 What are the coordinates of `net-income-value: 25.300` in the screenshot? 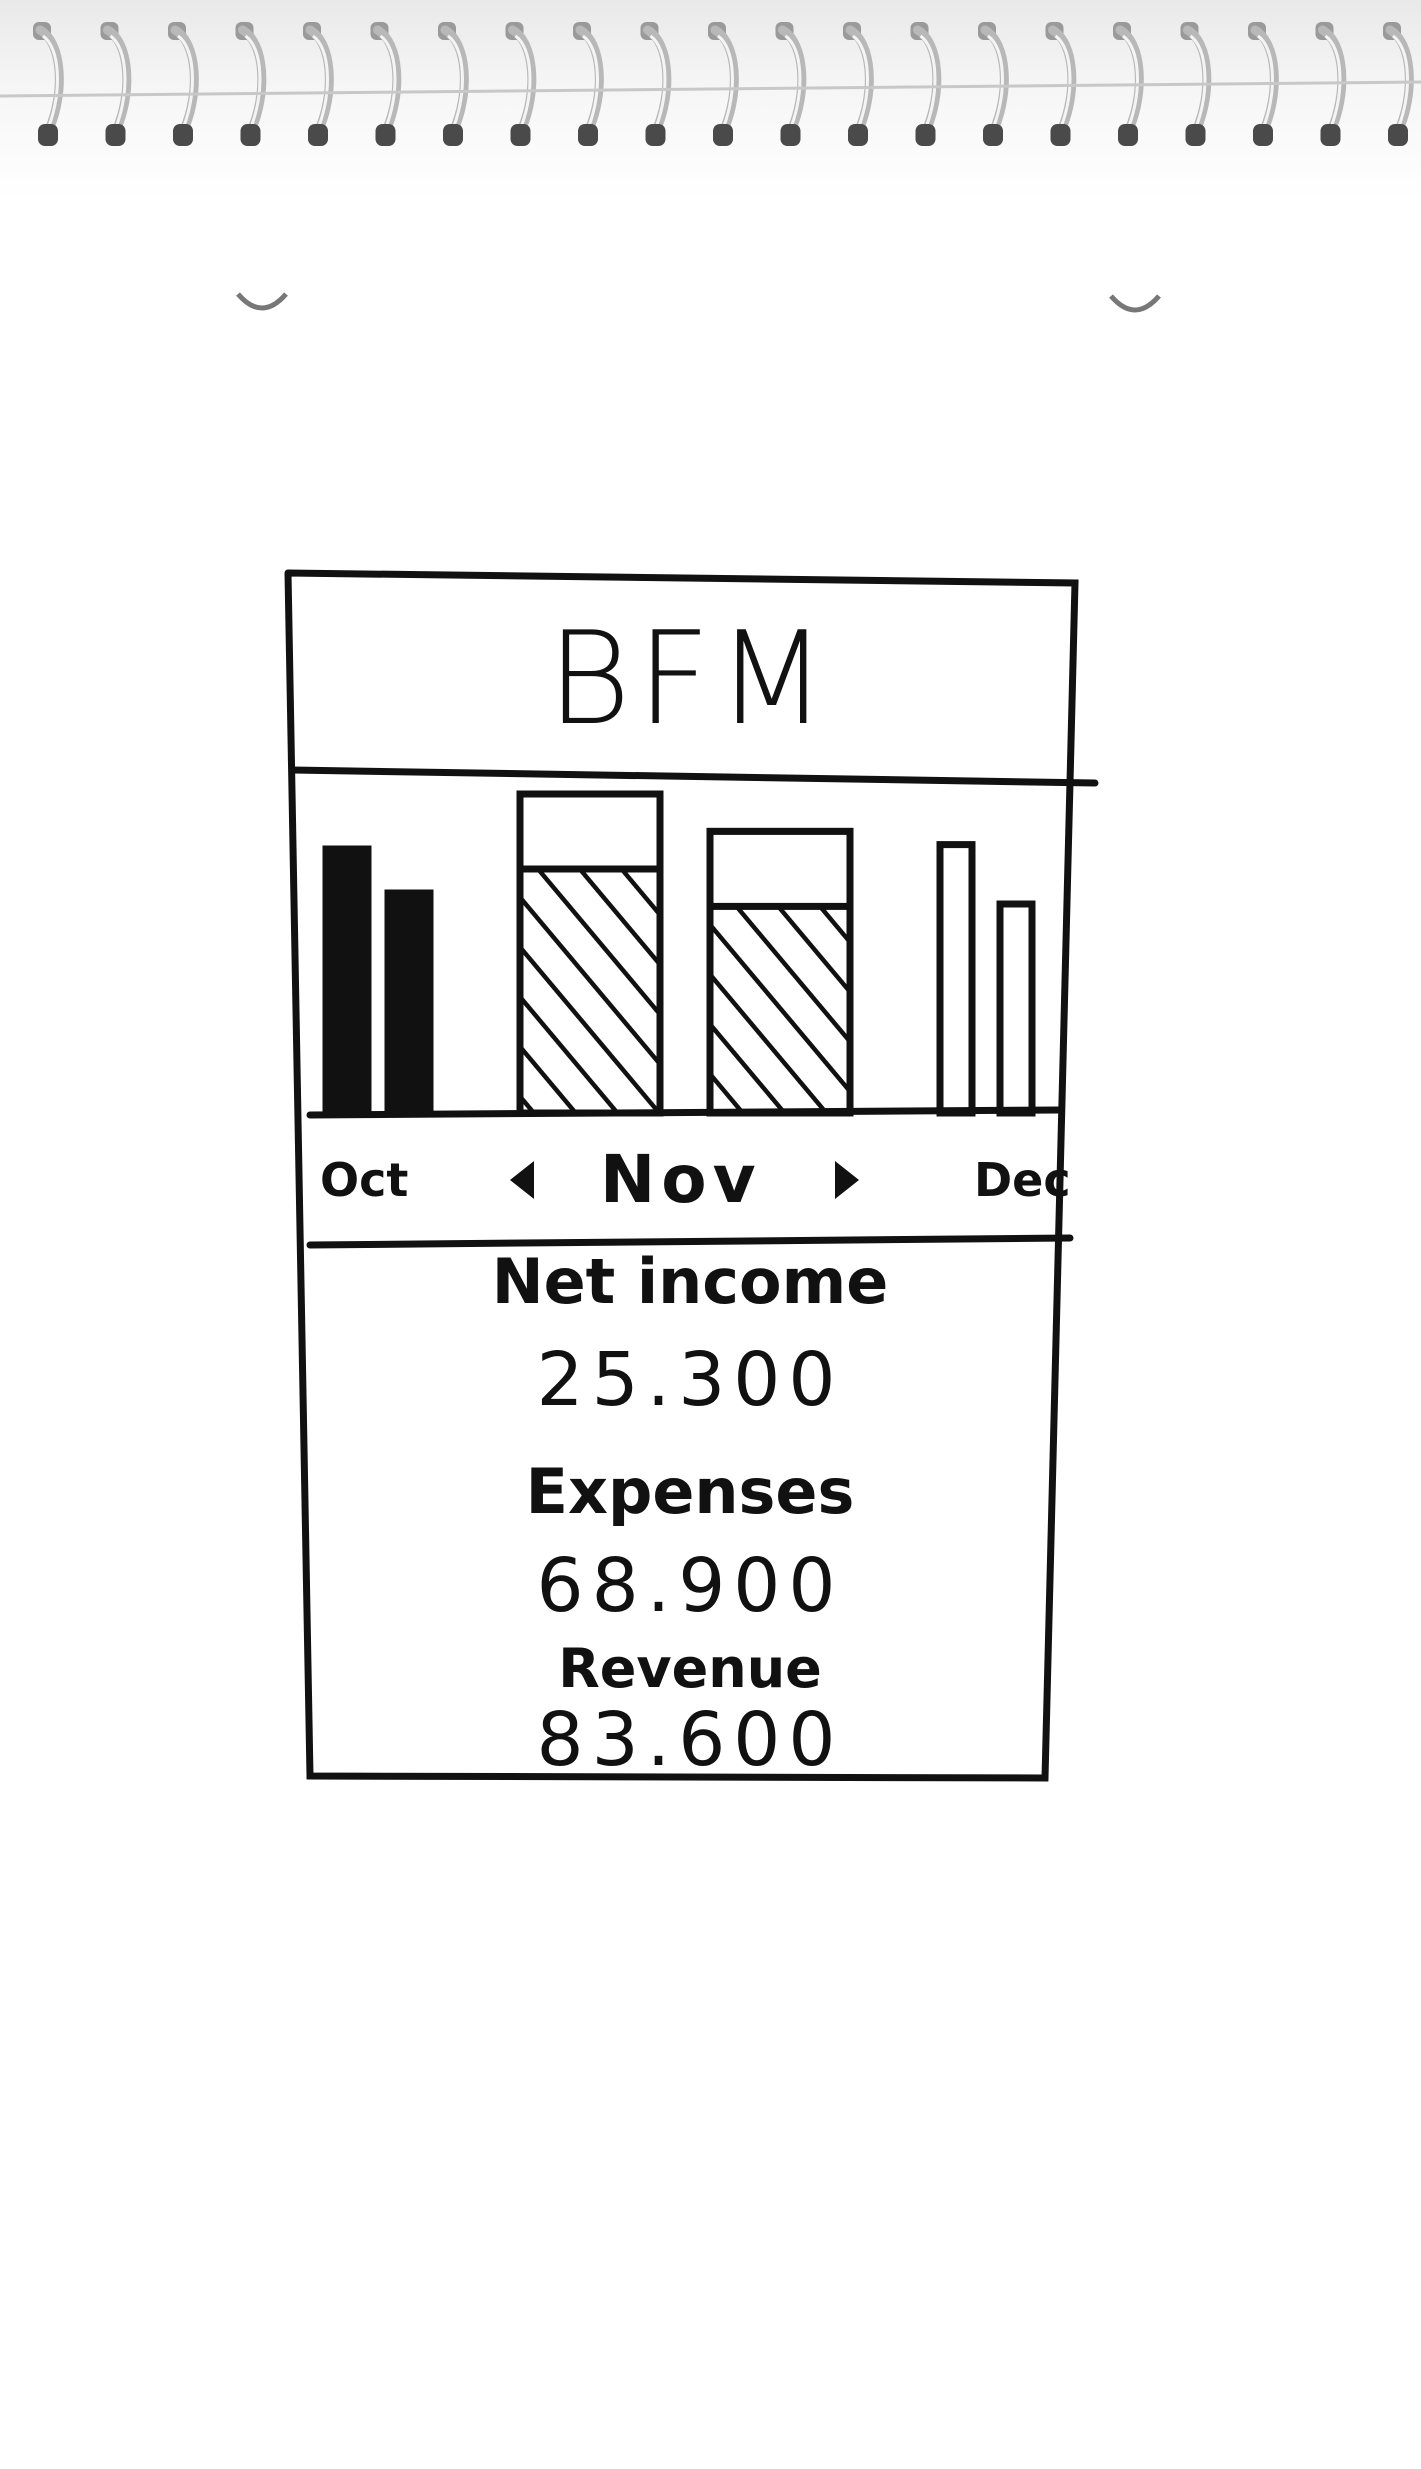 It's located at (690, 1380).